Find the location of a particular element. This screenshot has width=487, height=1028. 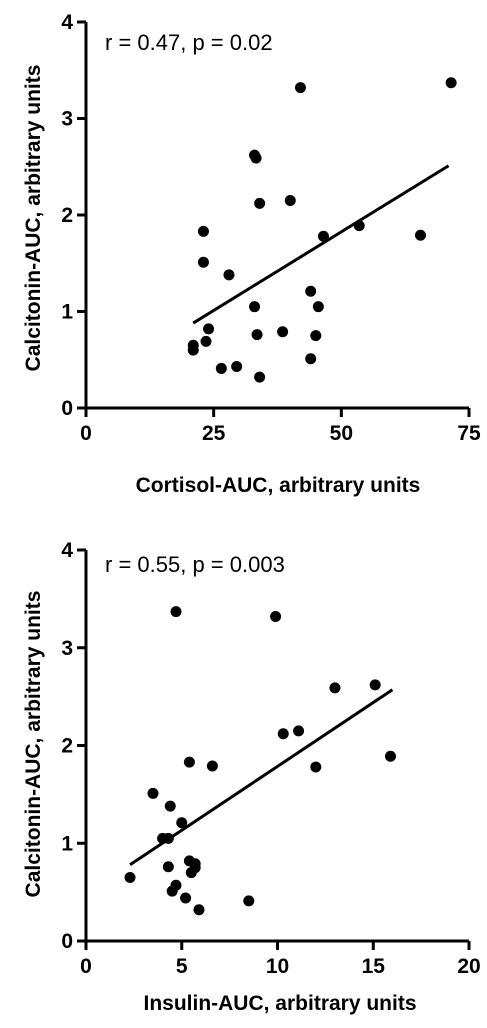

x-tick-label: 15 is located at coordinates (374, 966).